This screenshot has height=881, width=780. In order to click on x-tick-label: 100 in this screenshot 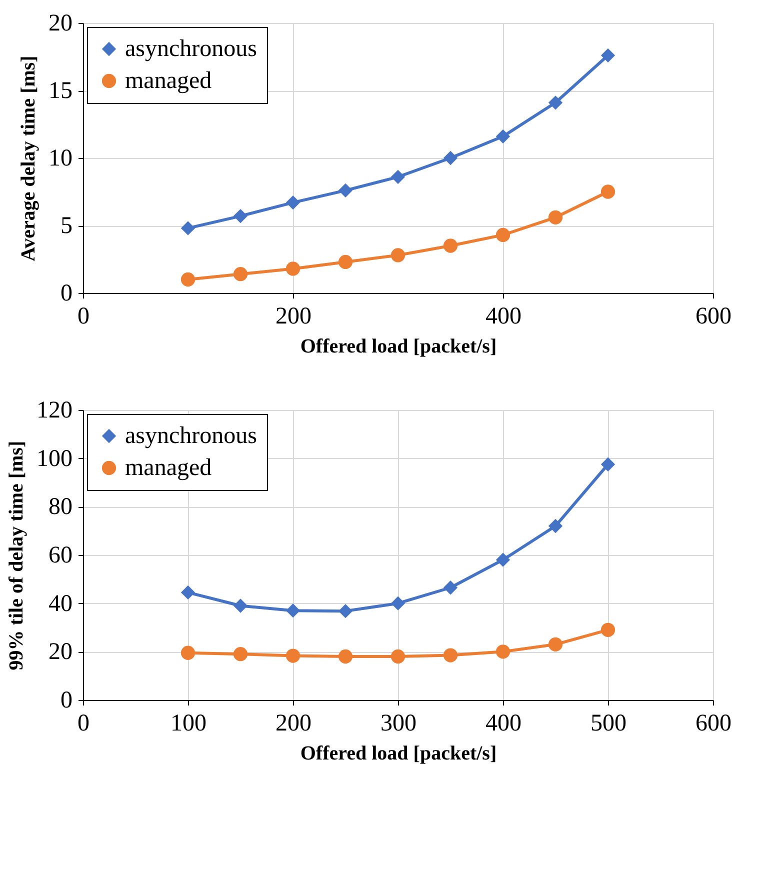, I will do `click(188, 723)`.